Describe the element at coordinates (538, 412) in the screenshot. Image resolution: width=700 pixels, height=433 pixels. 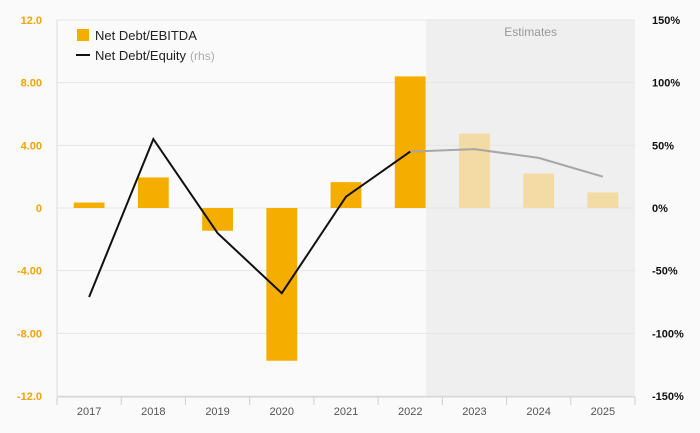
I see `x-tick-label: 2024` at that location.